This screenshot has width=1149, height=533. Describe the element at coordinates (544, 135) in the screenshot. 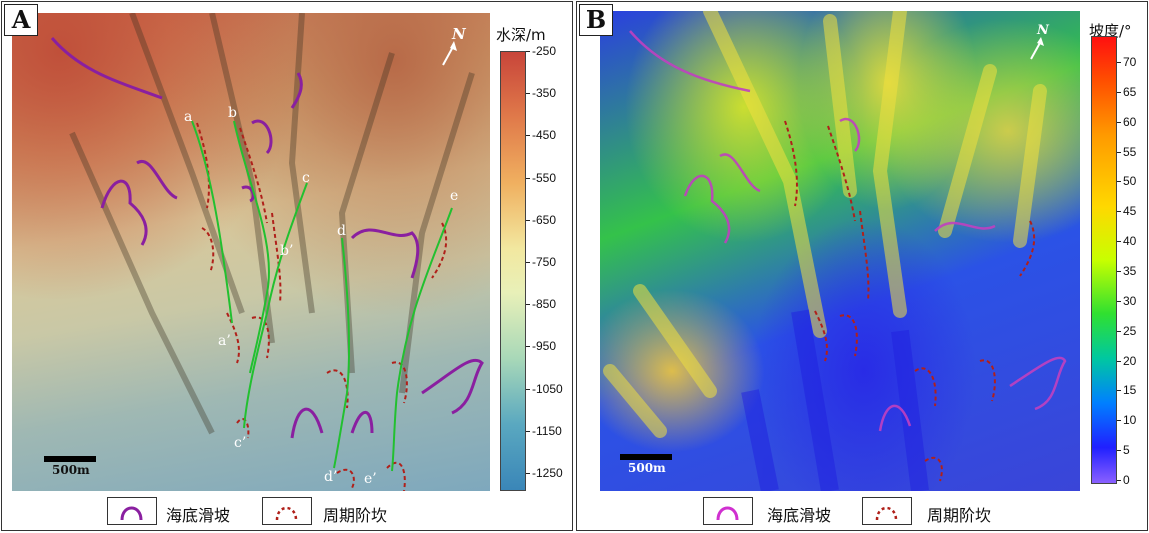

I see `depth-tick-label: -450` at that location.